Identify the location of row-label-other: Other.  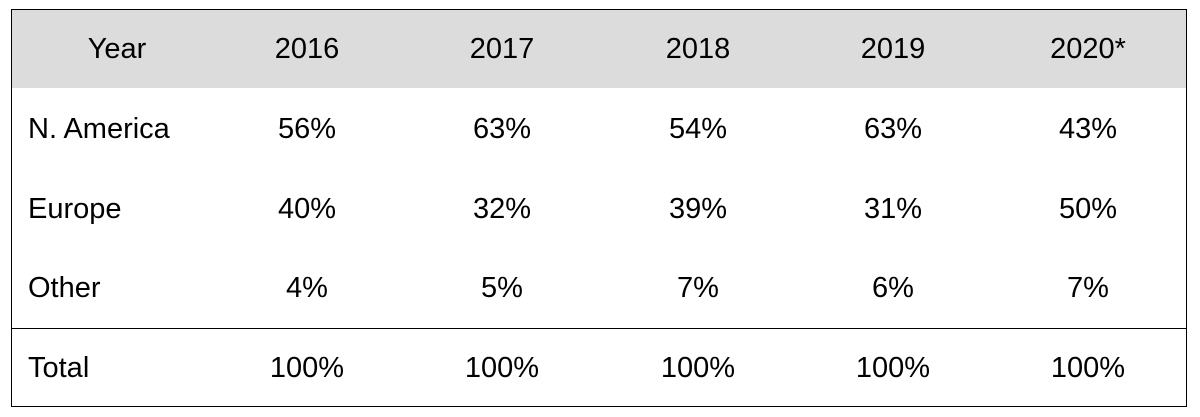
(64, 287).